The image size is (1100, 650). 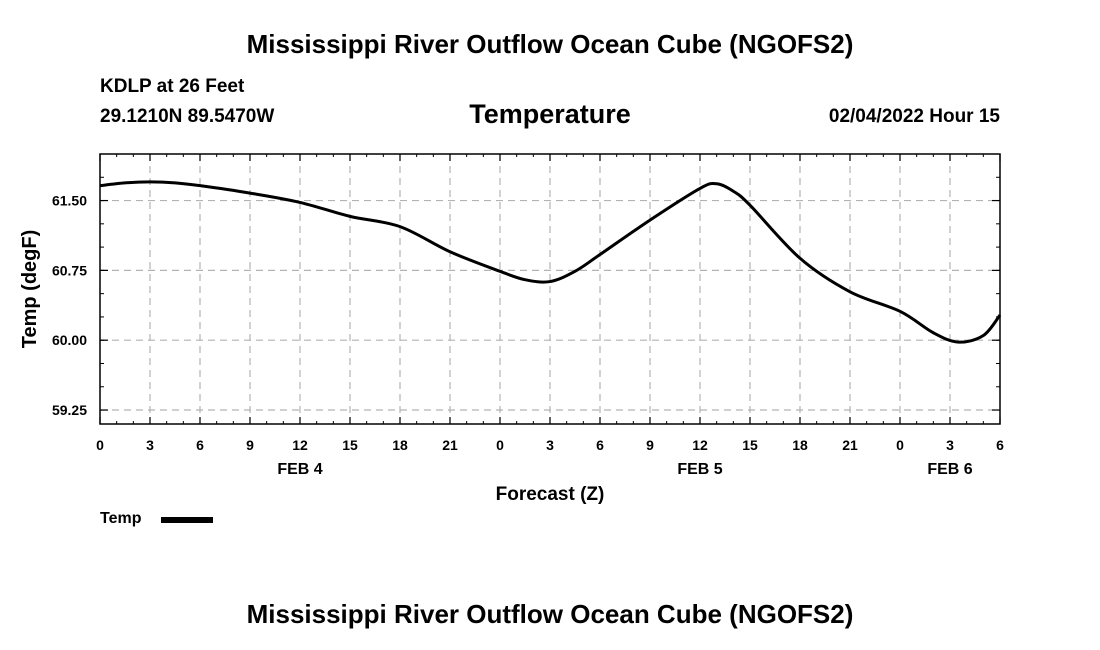 What do you see at coordinates (299, 469) in the screenshot?
I see `date-label: FEB 4` at bounding box center [299, 469].